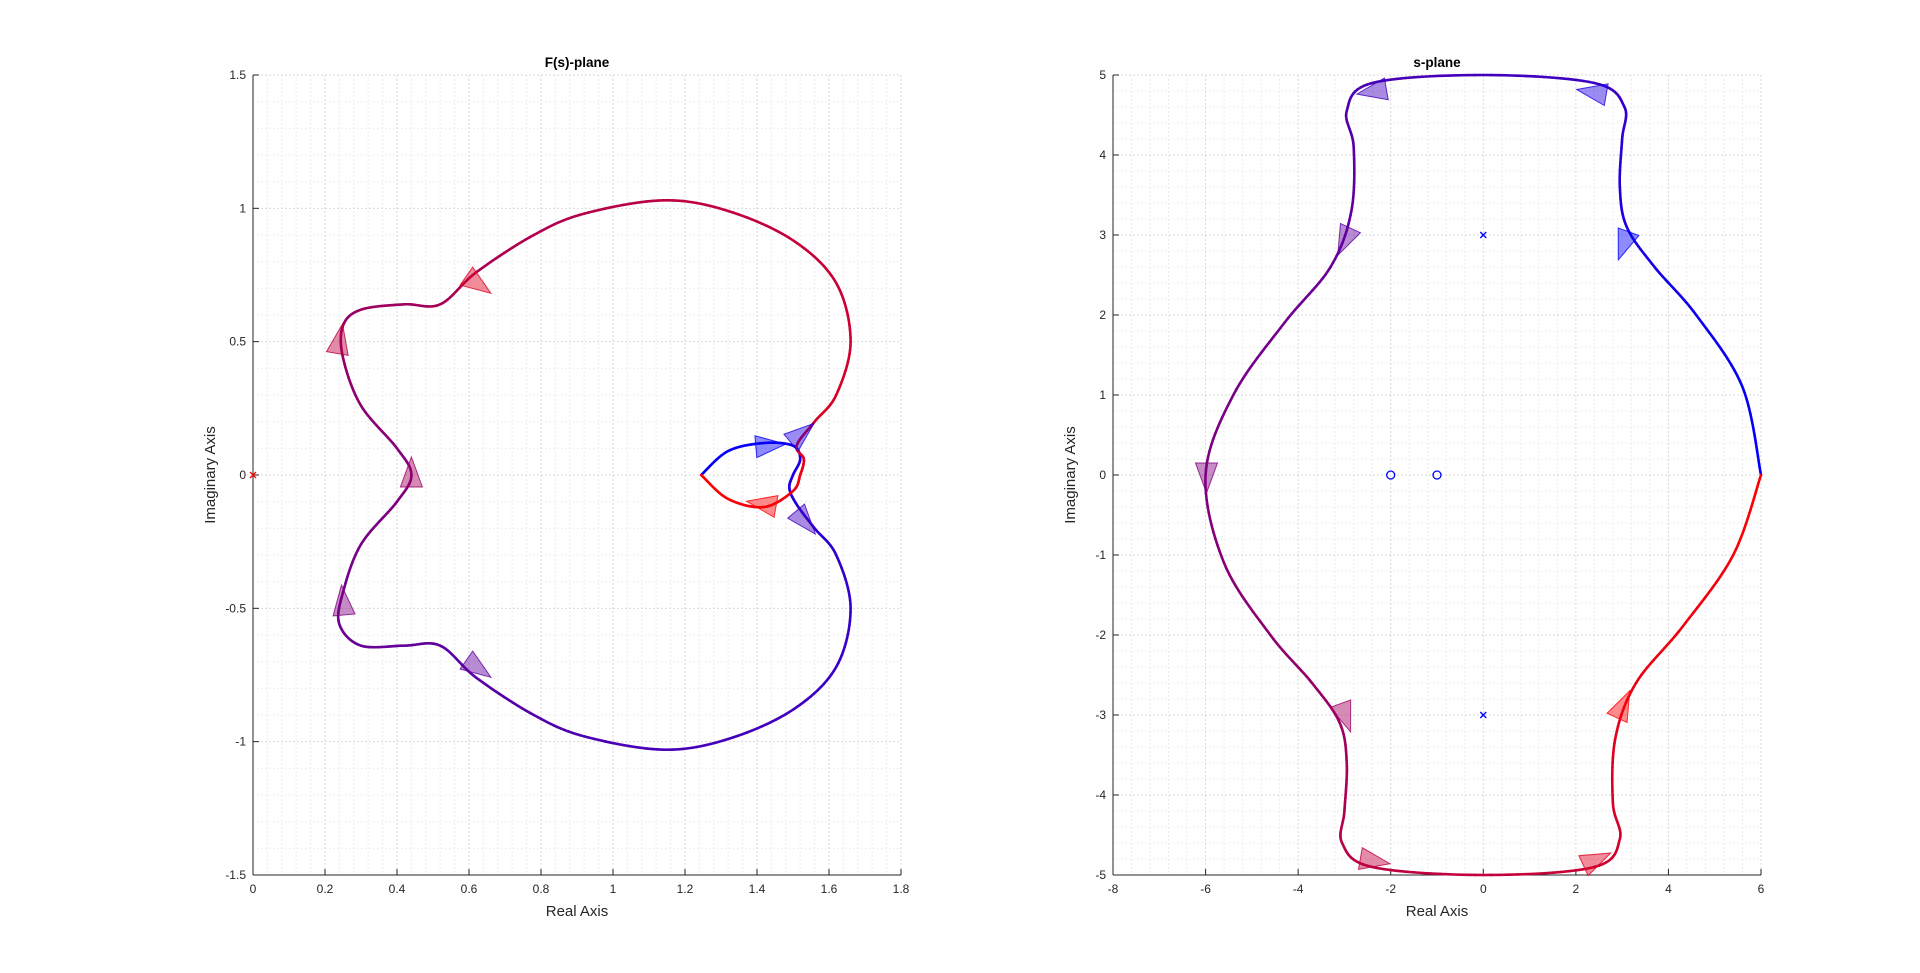 The image size is (1920, 973). What do you see at coordinates (235, 875) in the screenshot?
I see `fplane-y-tick-label: -1.5` at bounding box center [235, 875].